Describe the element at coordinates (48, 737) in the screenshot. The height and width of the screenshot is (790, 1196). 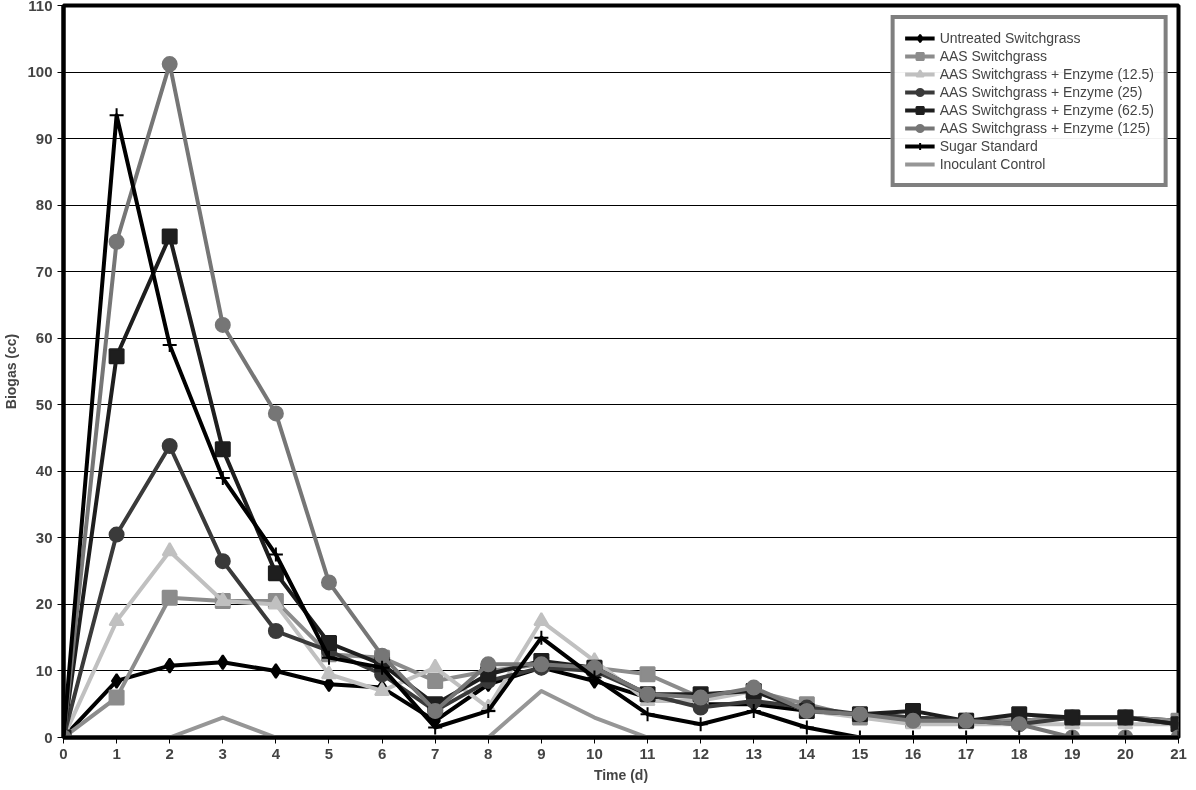
I see `y-tick-label: 0` at that location.